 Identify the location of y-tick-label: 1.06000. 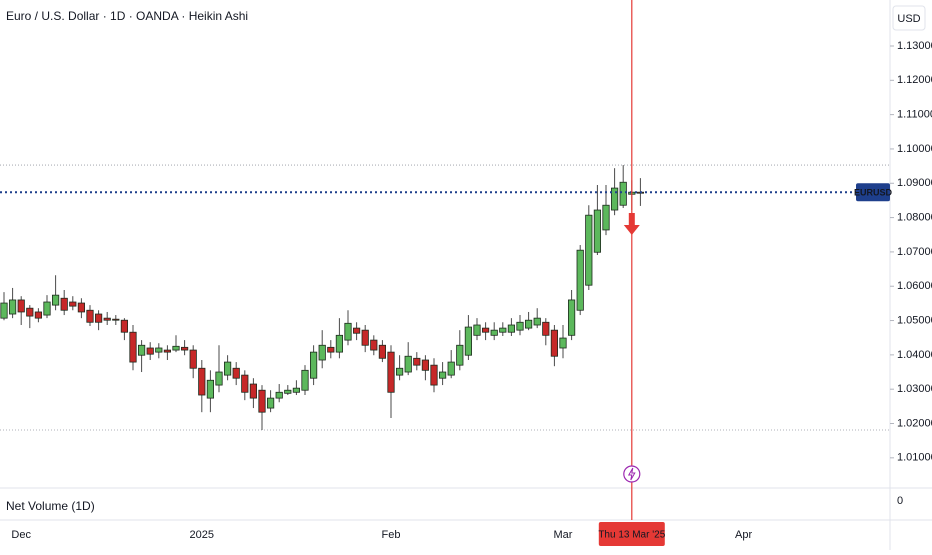
(914, 286).